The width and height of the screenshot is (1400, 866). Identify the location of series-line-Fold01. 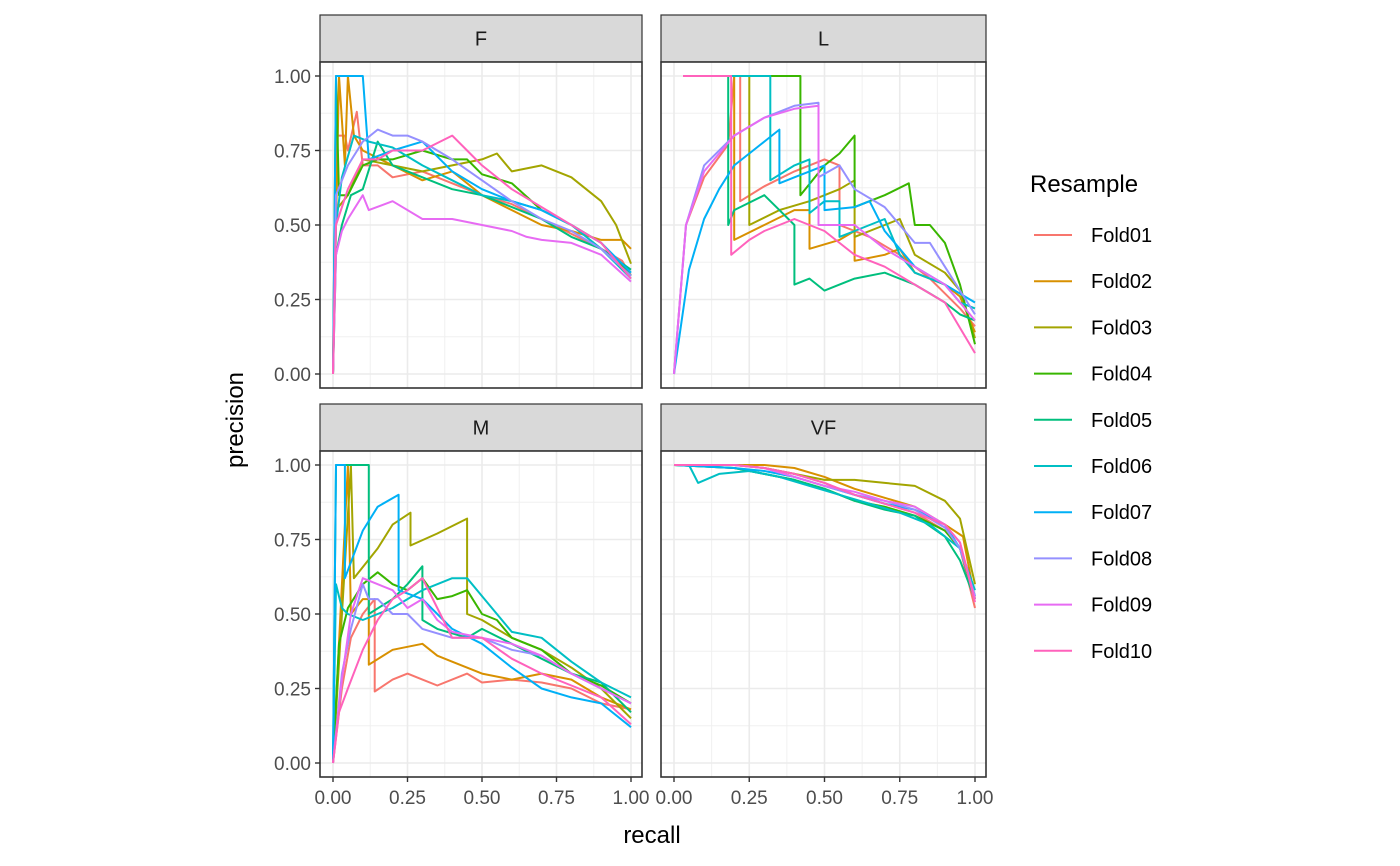
(482, 681).